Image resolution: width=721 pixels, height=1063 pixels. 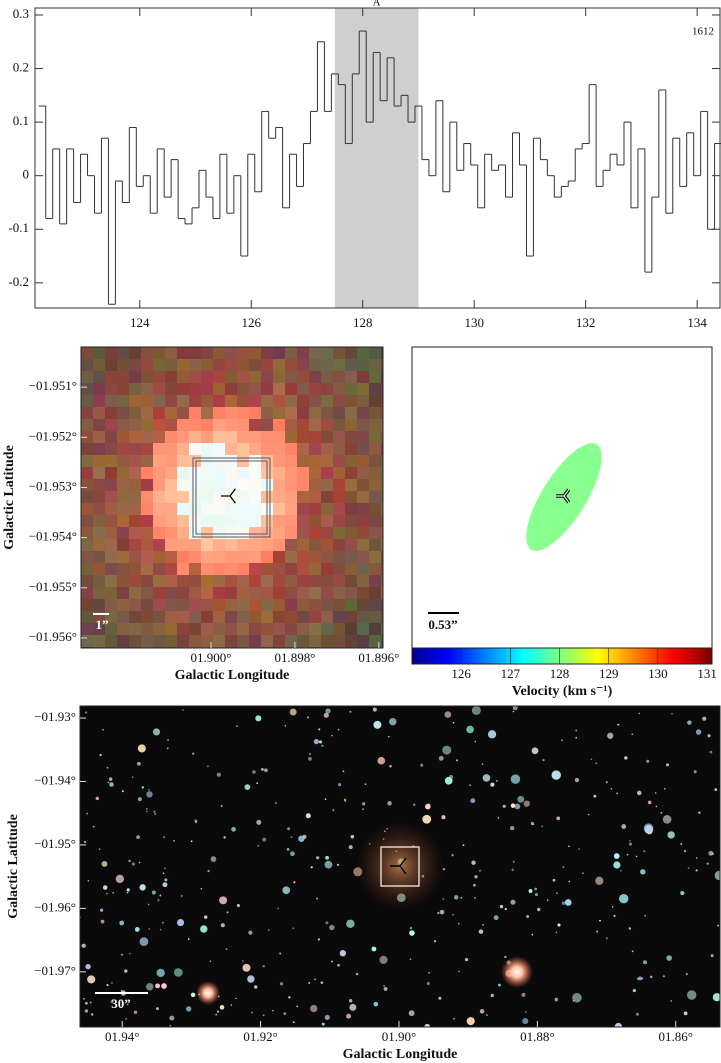 I want to click on panel-label: 1612, so click(x=703, y=32).